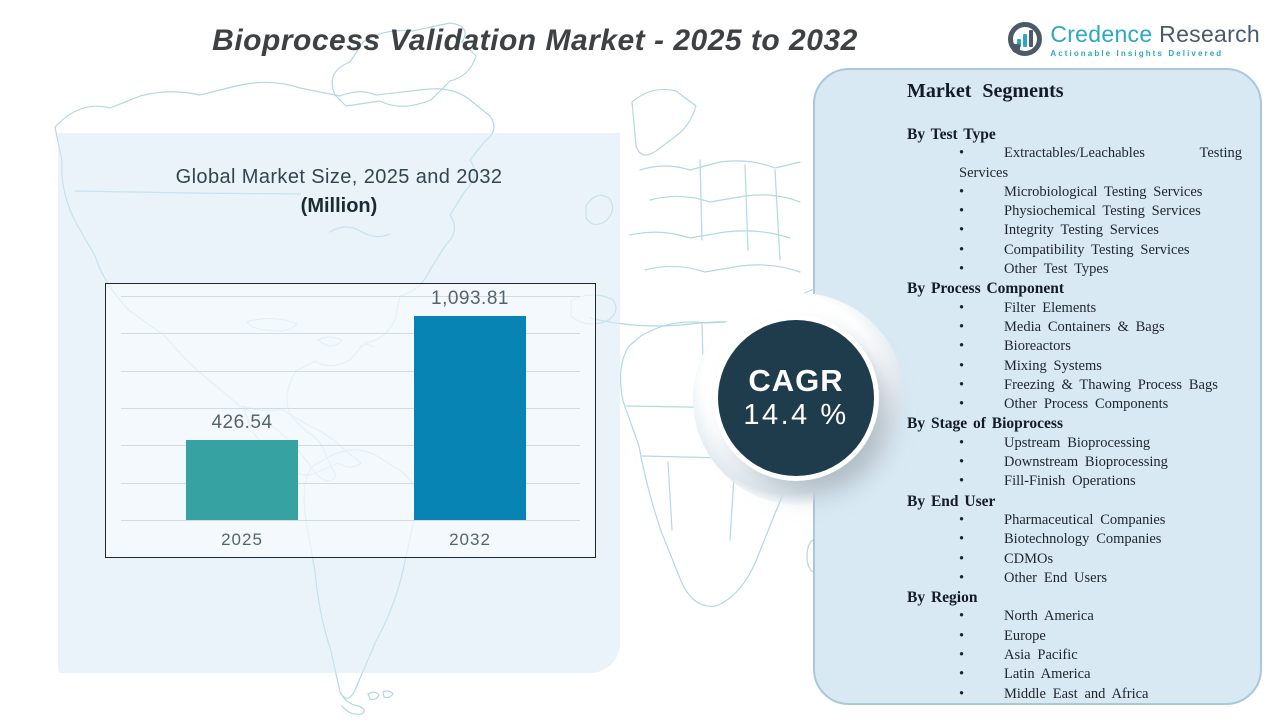  I want to click on segment-group-label: By Test Type, so click(951, 134).